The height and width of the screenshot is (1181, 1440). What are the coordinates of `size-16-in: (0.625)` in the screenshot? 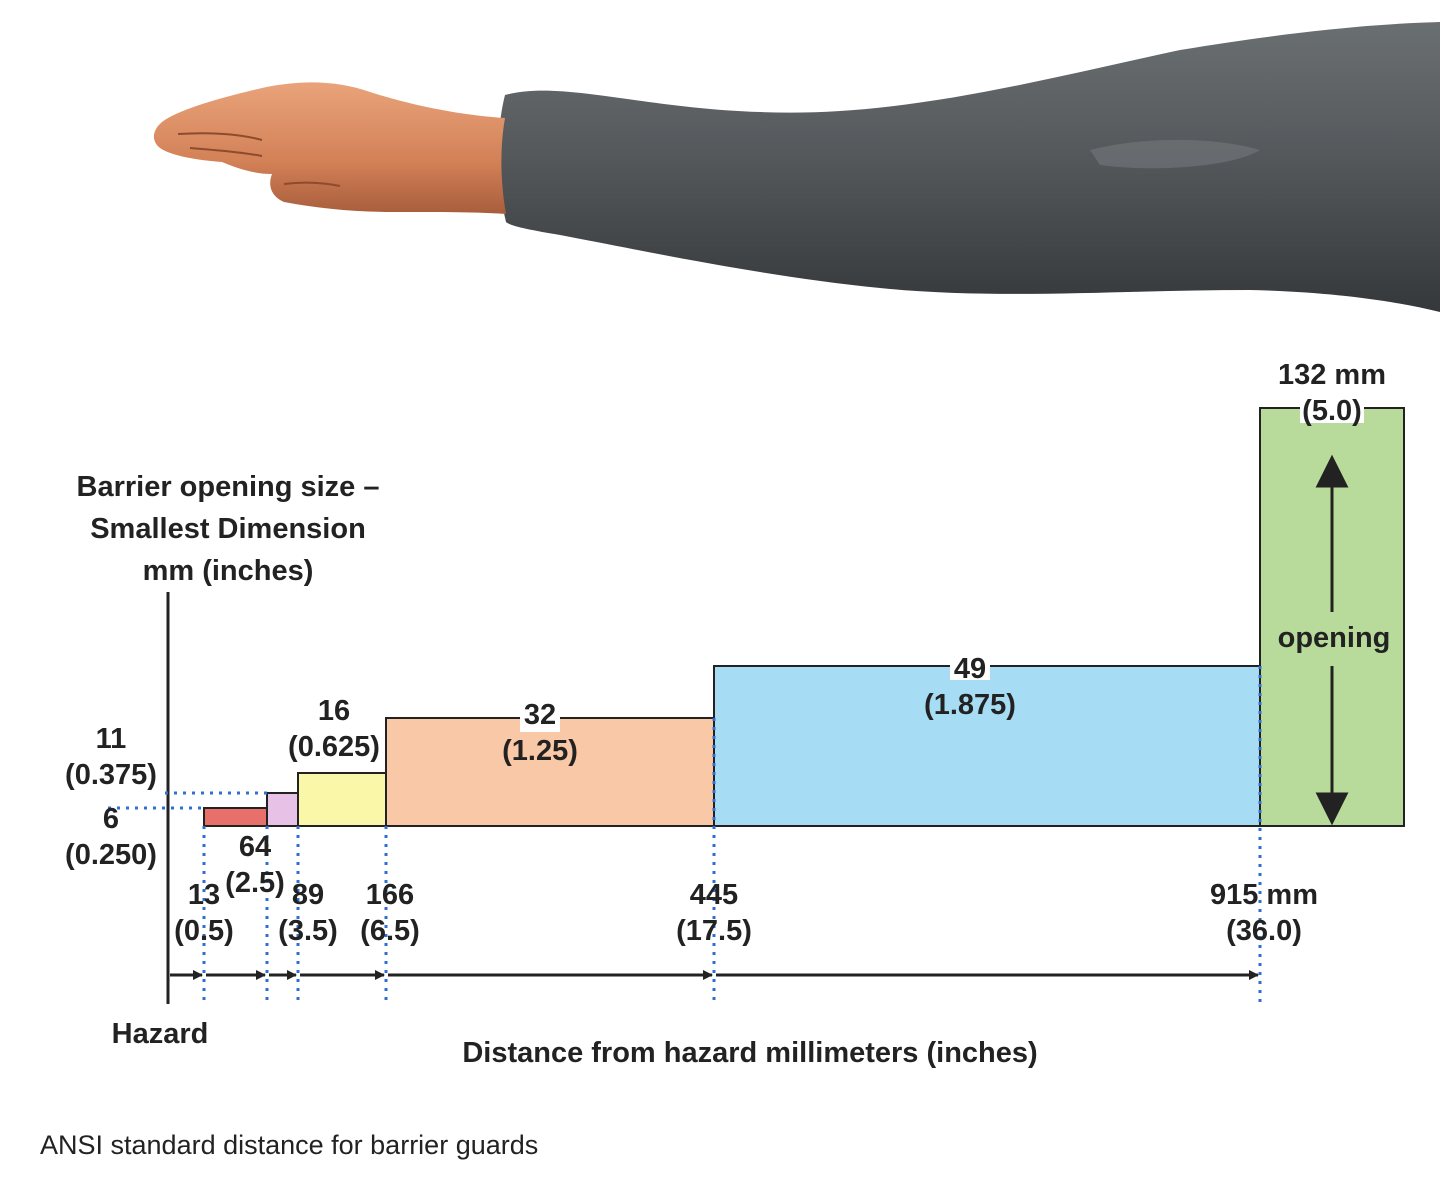 It's located at (334, 747).